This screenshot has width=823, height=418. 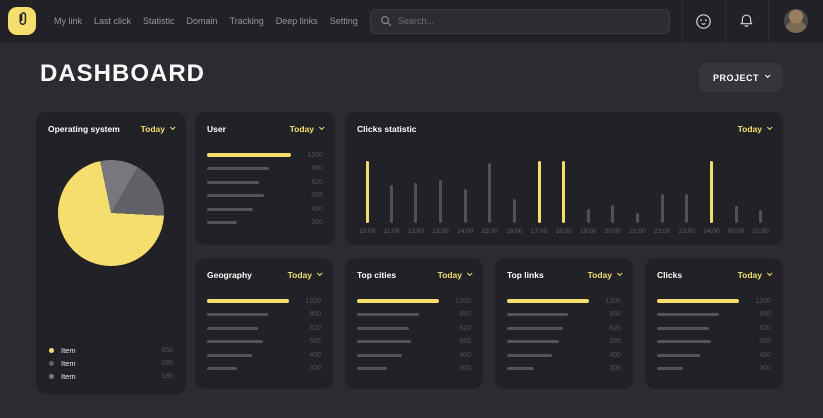 I want to click on project-dropdown-button: PROJECT, so click(x=740, y=77).